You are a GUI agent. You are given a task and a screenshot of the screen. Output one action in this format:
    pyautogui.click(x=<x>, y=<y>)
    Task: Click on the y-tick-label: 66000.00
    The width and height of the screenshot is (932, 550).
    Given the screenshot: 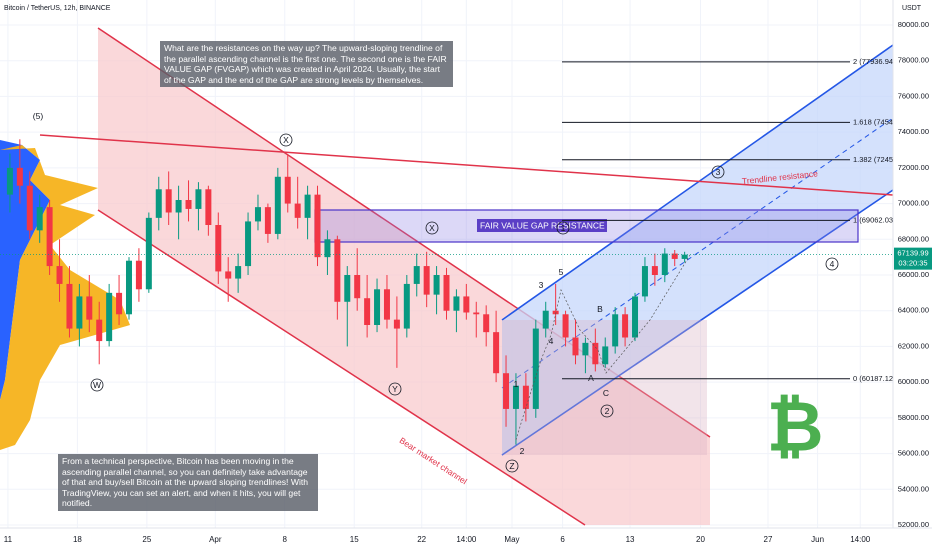 What is the action you would take?
    pyautogui.click(x=913, y=274)
    